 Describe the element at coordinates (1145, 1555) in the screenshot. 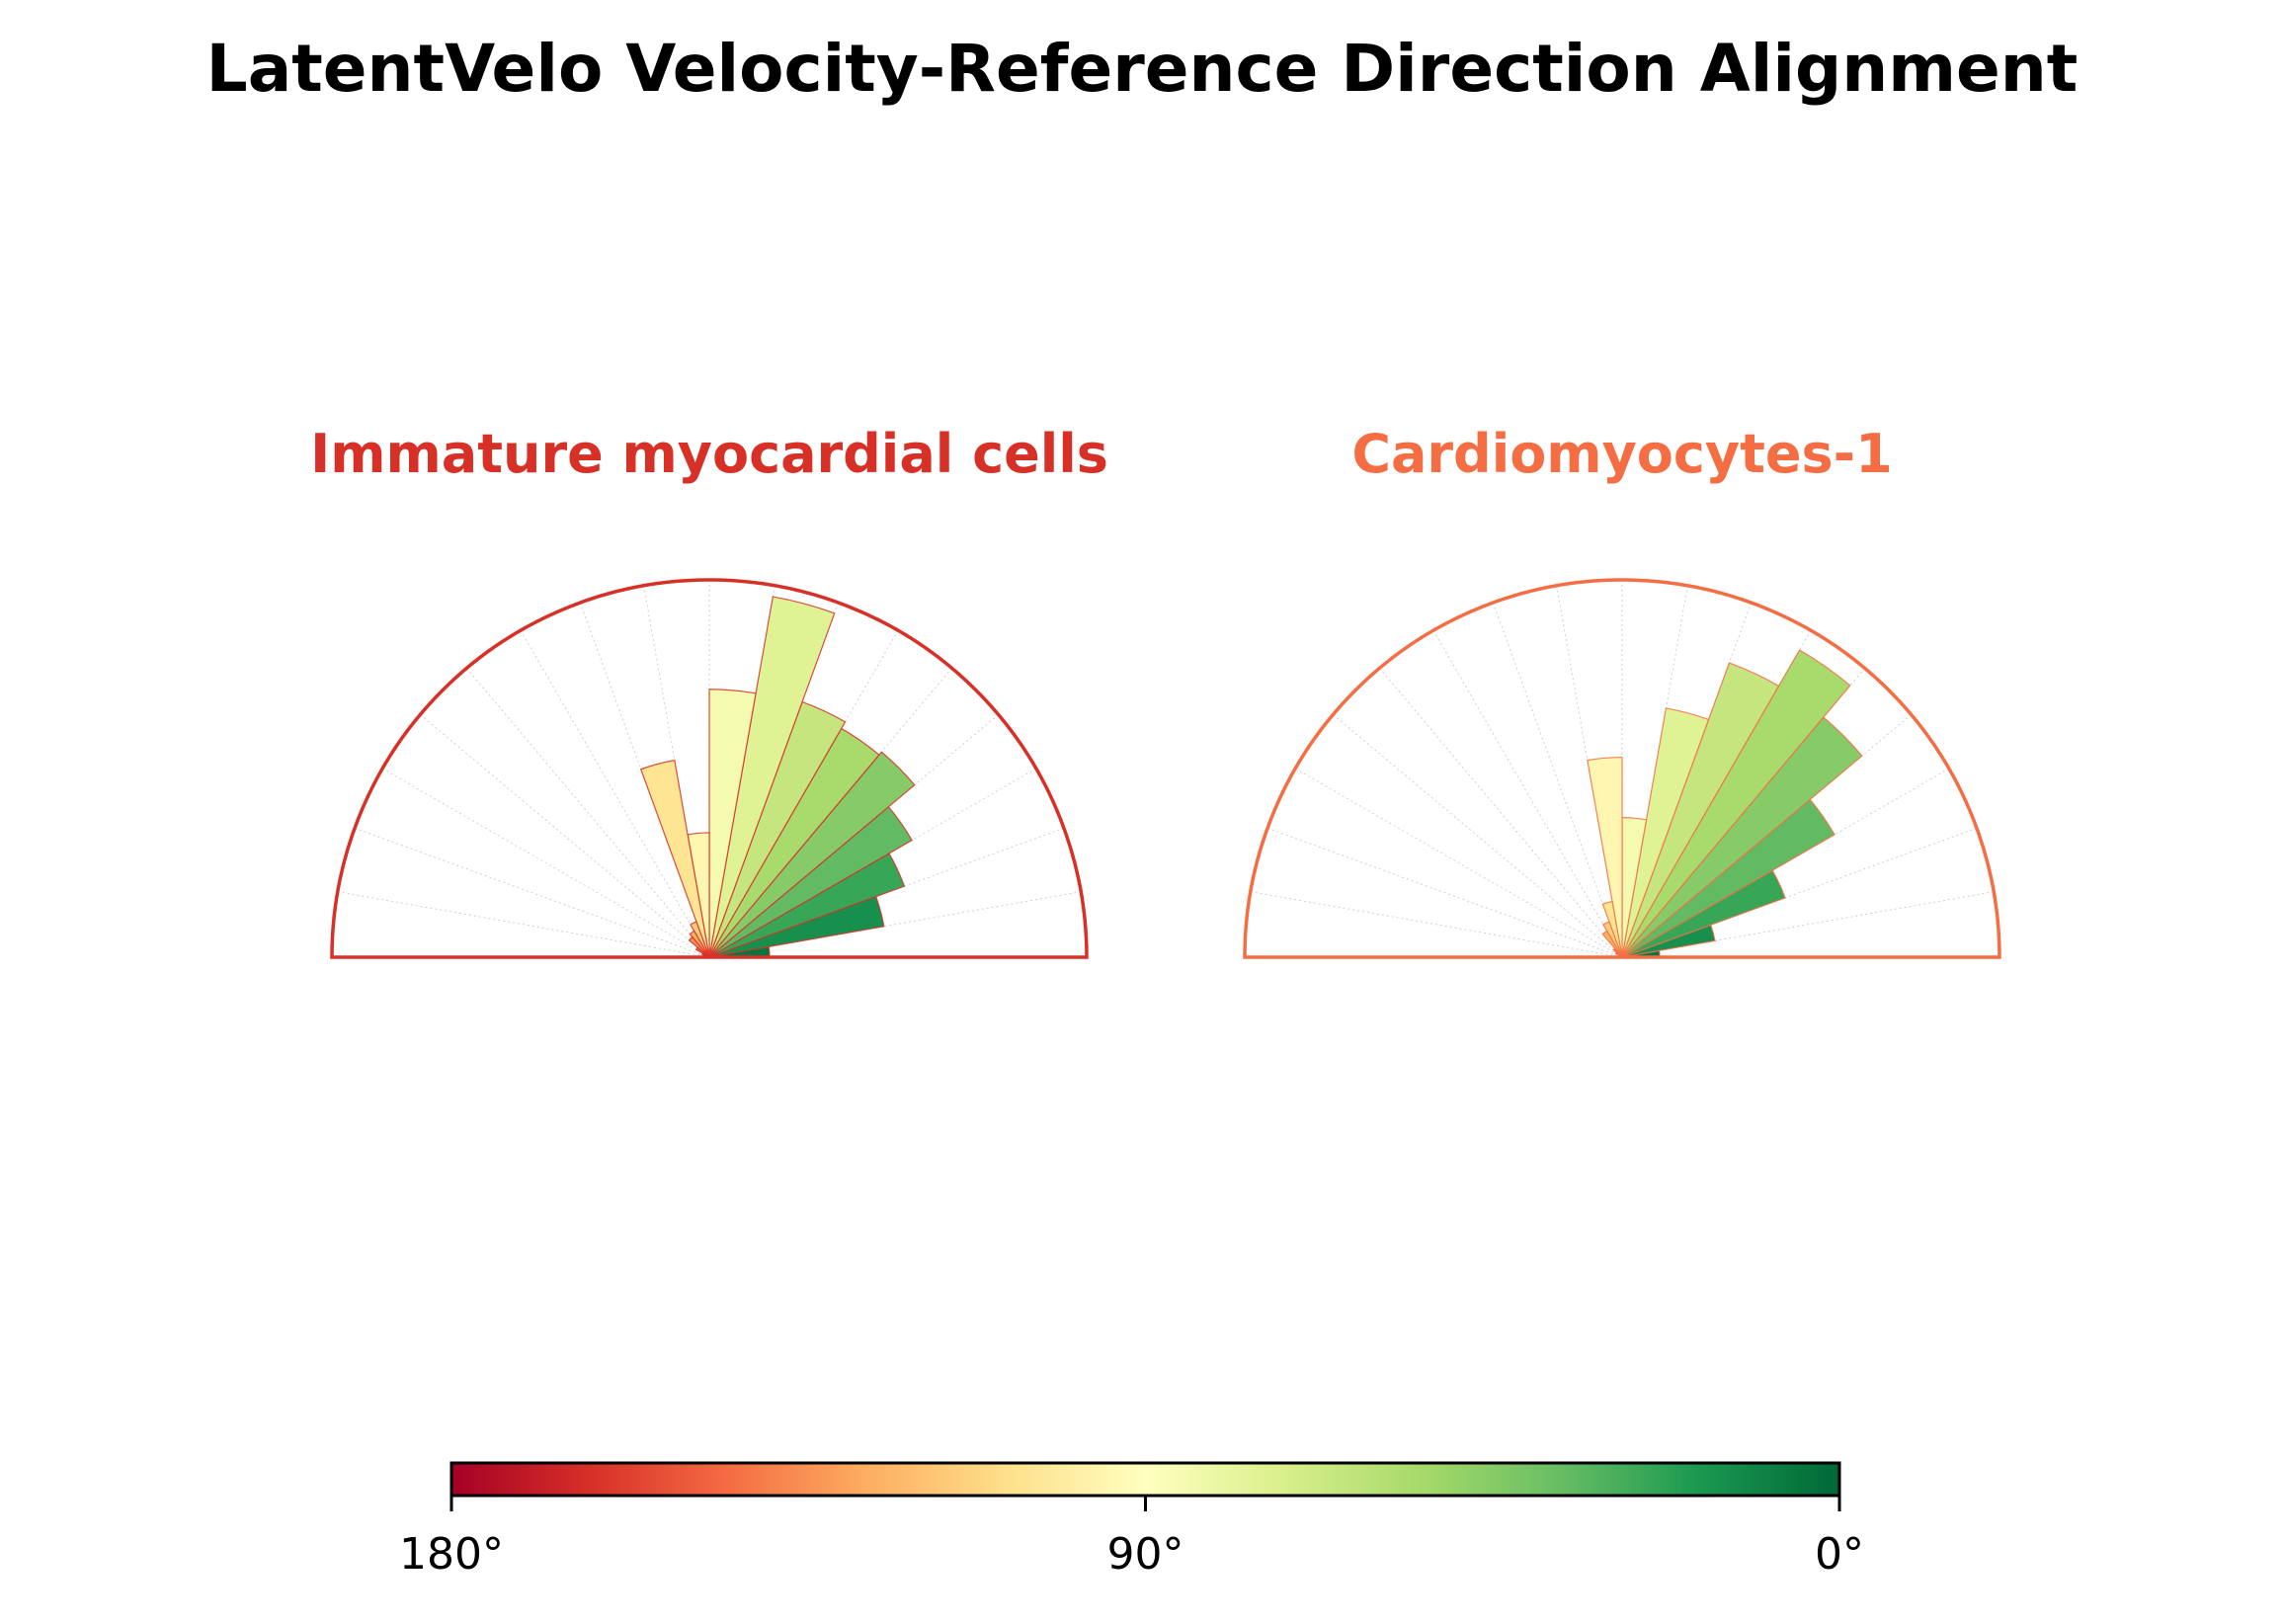

I see `colorbar-tick-label: 90°` at that location.